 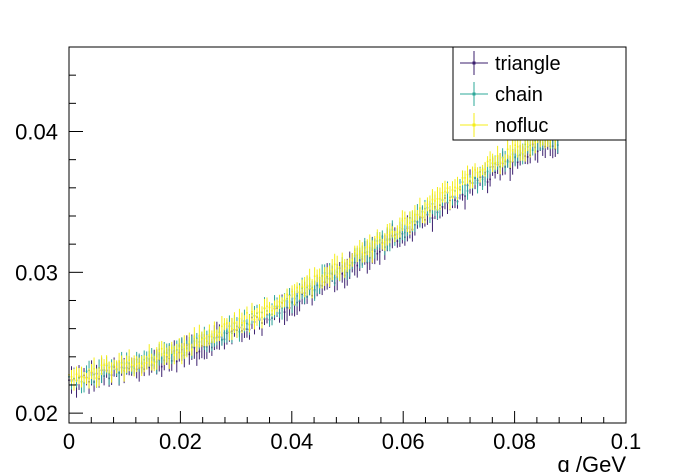 I want to click on legend: triangle chain nofluc, so click(x=539, y=93).